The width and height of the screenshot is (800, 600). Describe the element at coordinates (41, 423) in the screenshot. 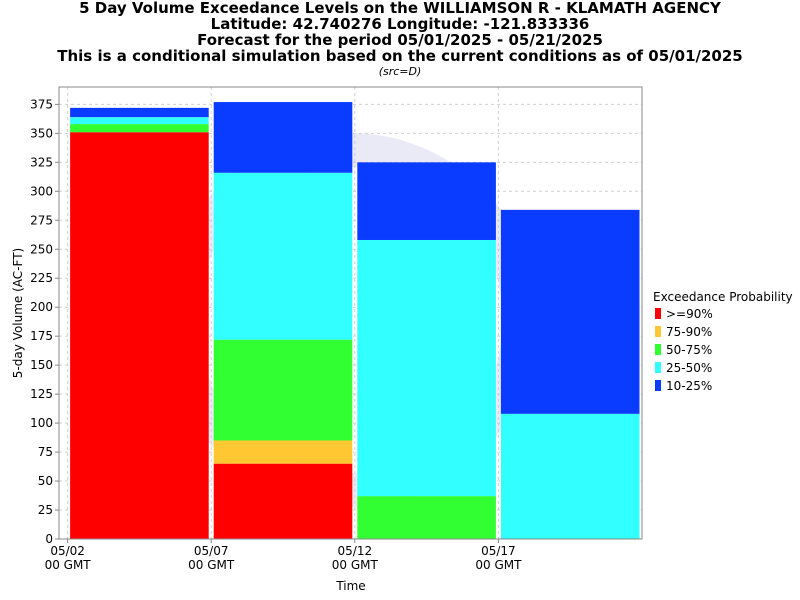

I see `y-tick-label: 100` at that location.